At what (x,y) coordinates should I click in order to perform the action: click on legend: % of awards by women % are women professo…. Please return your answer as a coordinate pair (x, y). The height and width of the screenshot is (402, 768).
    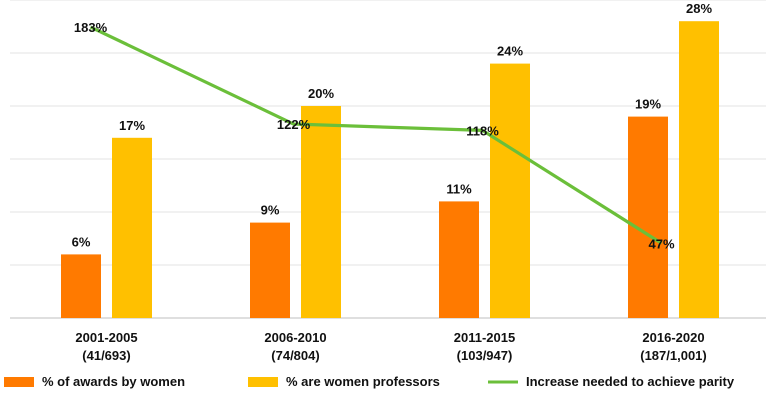
    Looking at the image, I should click on (369, 381).